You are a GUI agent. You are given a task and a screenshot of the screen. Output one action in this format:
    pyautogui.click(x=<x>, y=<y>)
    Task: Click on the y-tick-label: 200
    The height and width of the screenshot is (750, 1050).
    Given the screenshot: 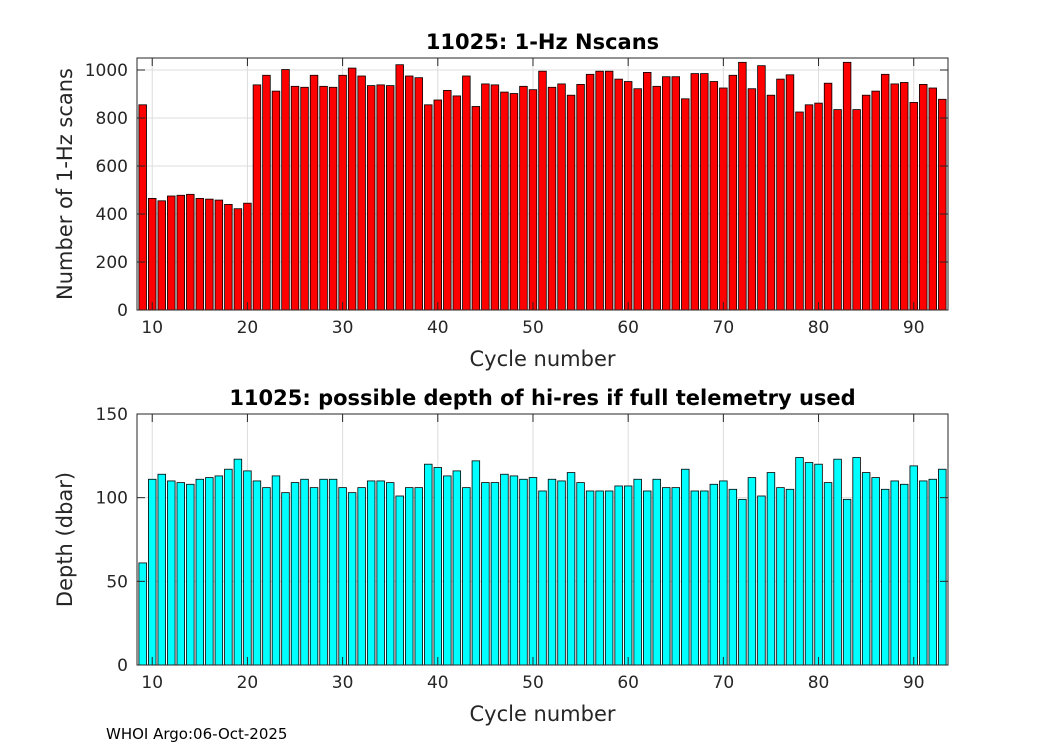 What is the action you would take?
    pyautogui.click(x=112, y=263)
    